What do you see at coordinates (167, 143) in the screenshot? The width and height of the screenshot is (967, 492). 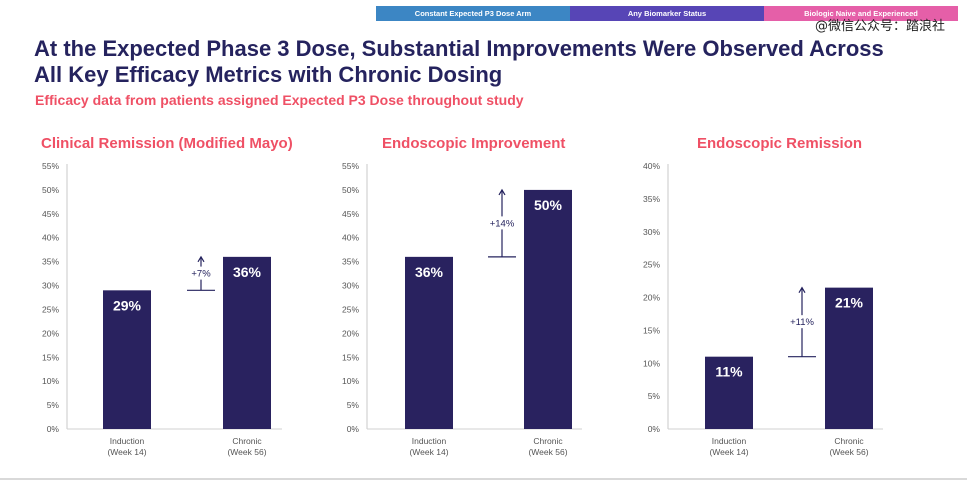 I see `chart-title-clinical-remission: Clinical Remission (Modified Mayo)` at bounding box center [167, 143].